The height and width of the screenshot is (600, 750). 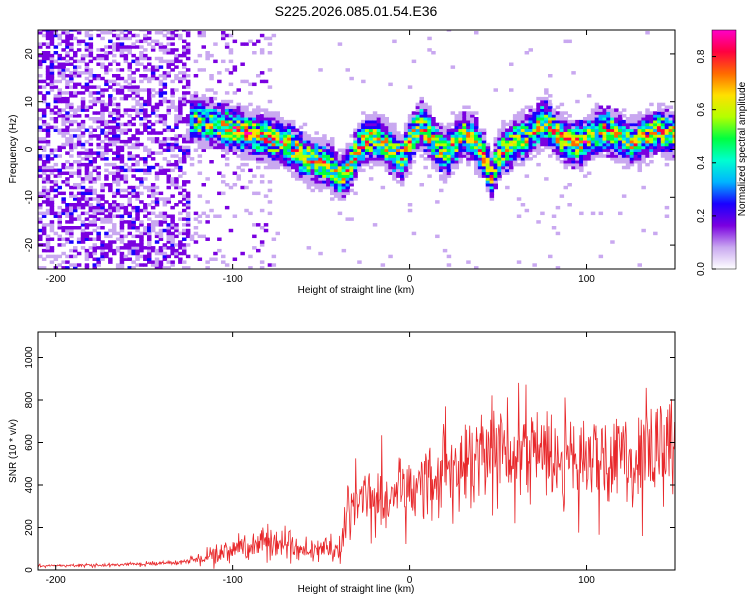 What do you see at coordinates (29, 484) in the screenshot?
I see `snr-y-tick-label: 400` at bounding box center [29, 484].